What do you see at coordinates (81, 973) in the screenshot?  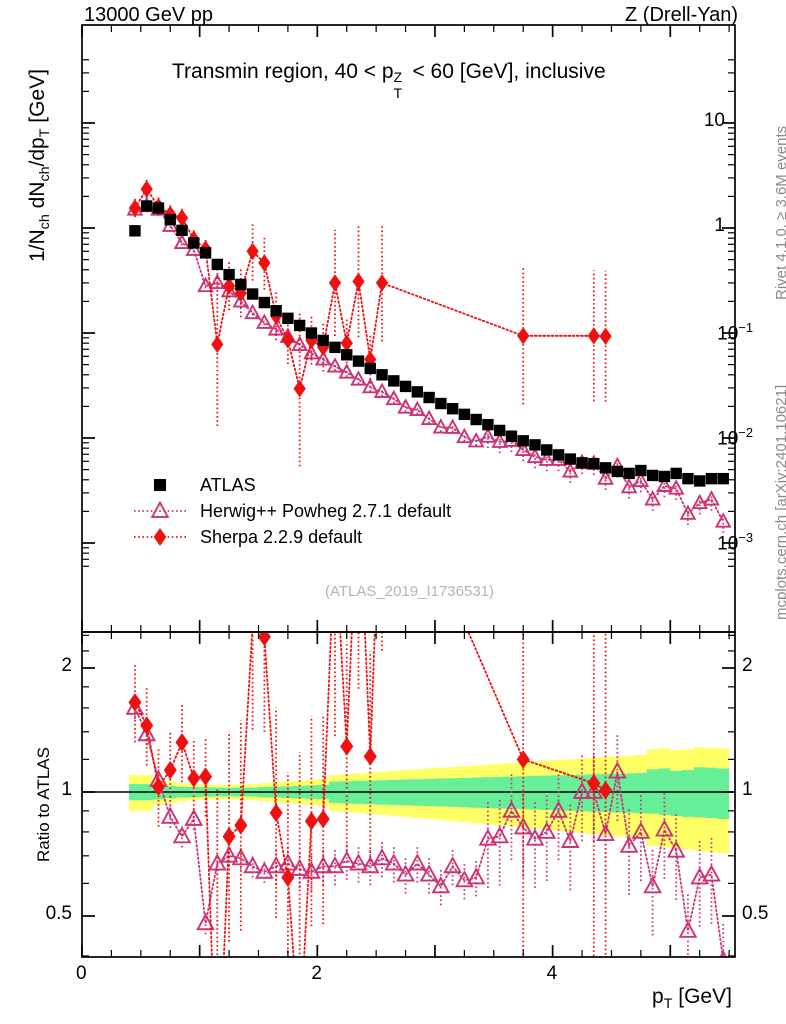 I see `x-tick-label-0: 0` at bounding box center [81, 973].